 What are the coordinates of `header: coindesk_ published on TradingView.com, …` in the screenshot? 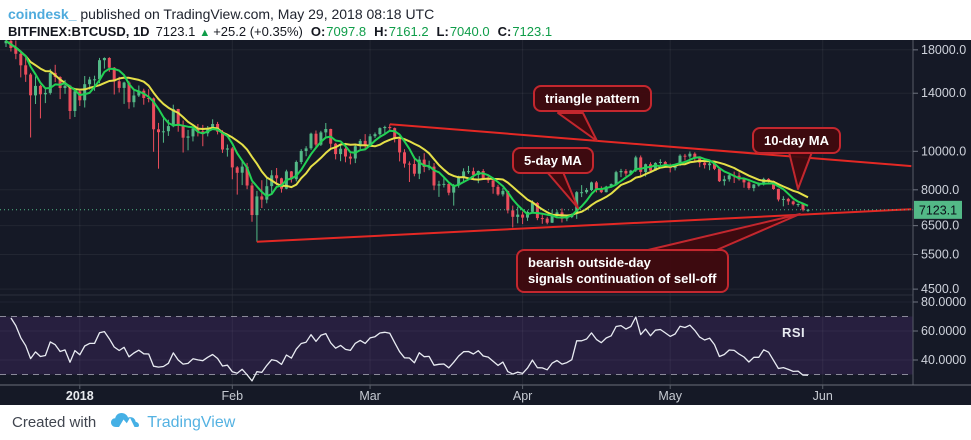 It's located at (485, 20).